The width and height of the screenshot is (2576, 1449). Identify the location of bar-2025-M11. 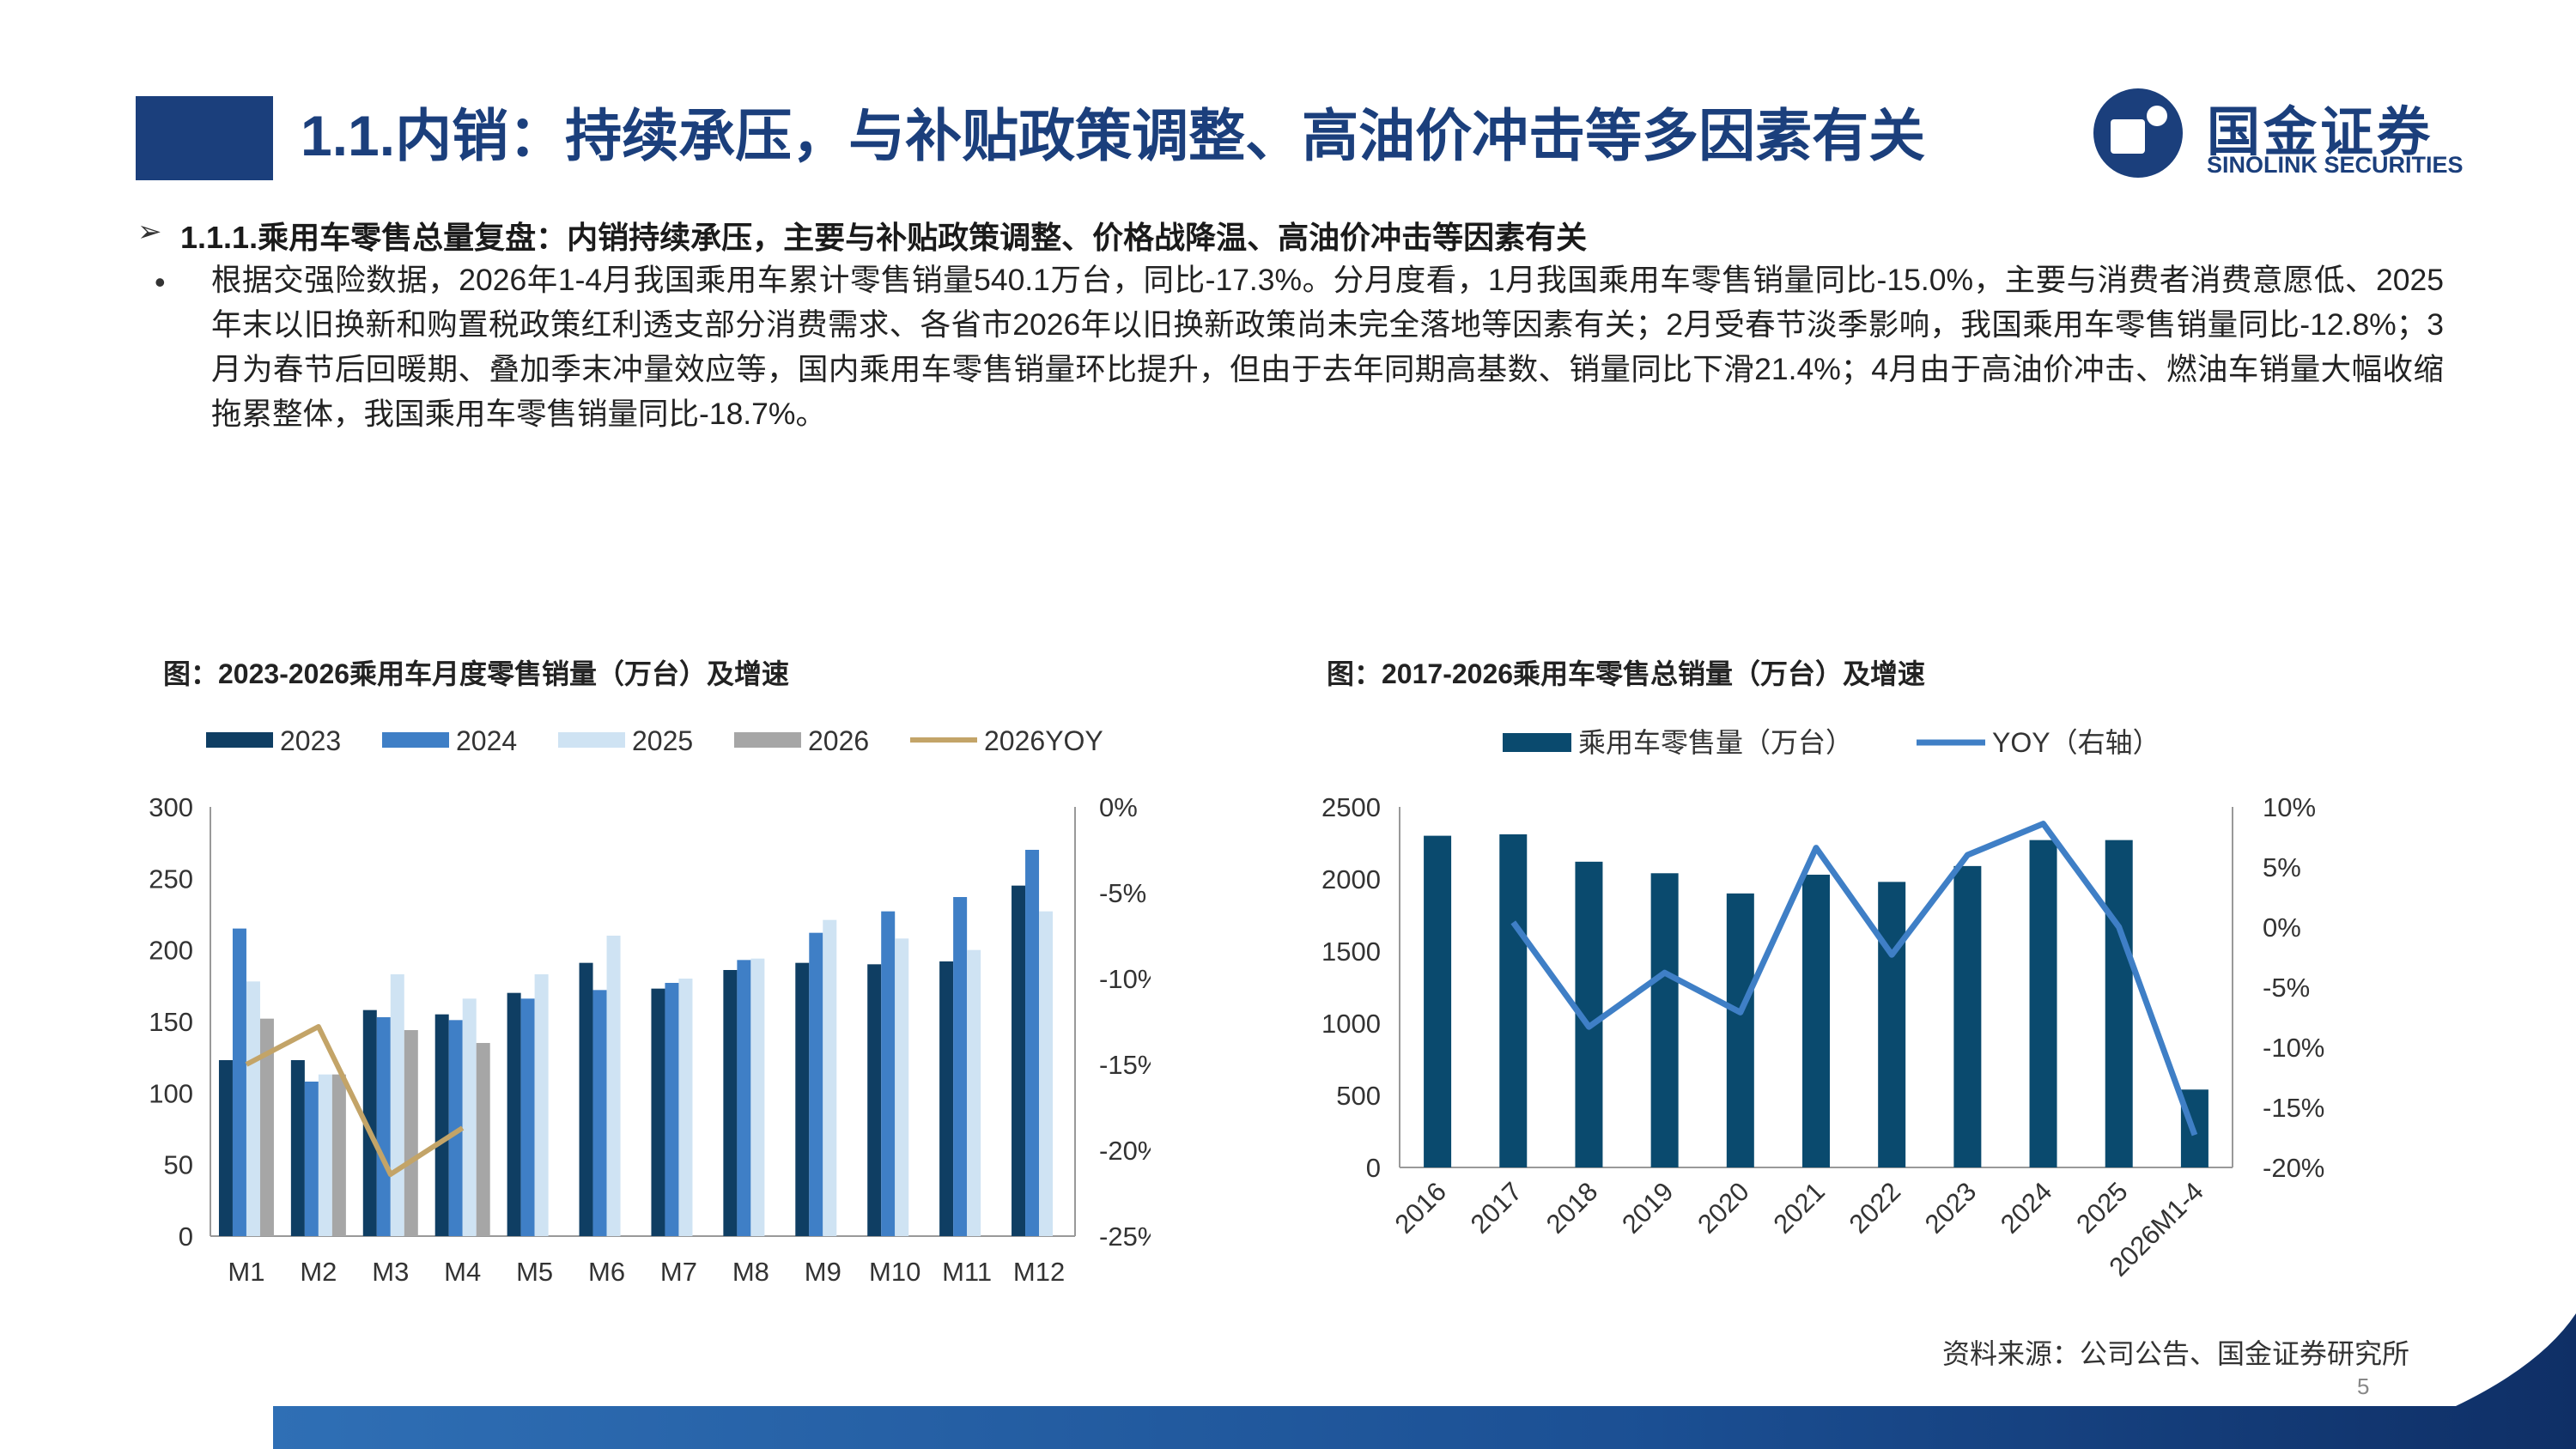
(974, 1092).